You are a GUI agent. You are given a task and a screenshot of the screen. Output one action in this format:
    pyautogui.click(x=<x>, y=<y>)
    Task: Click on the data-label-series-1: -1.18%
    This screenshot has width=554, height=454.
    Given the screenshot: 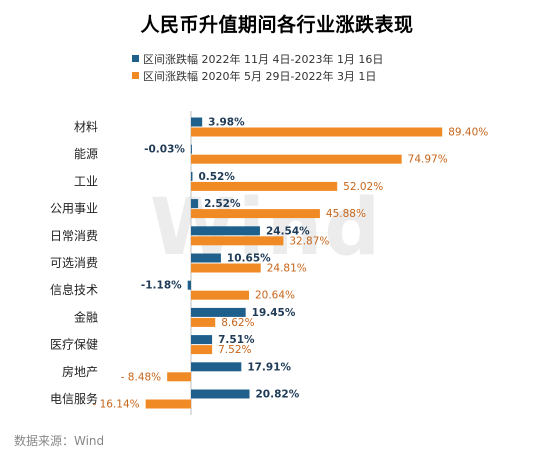 What is the action you would take?
    pyautogui.click(x=161, y=286)
    